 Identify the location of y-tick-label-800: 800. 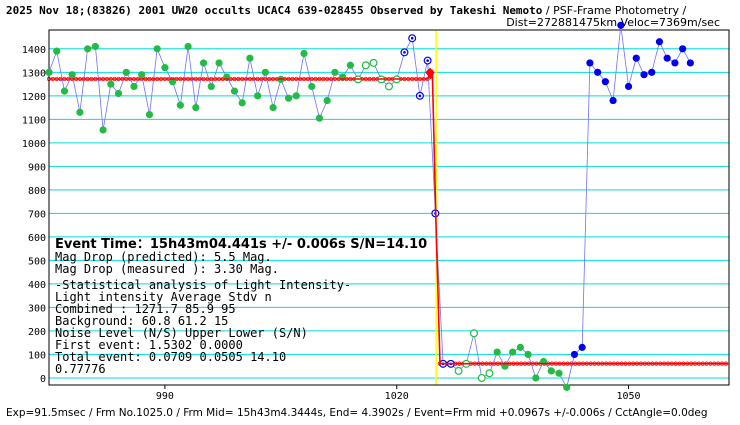
(37, 191).